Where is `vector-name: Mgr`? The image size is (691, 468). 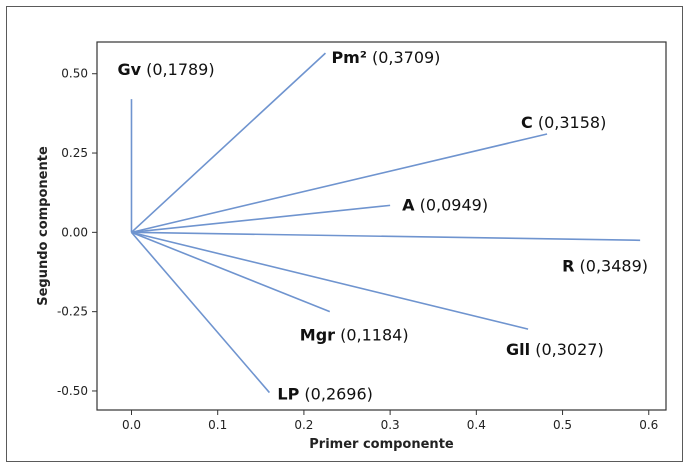
vector-name: Mgr is located at coordinates (317, 335).